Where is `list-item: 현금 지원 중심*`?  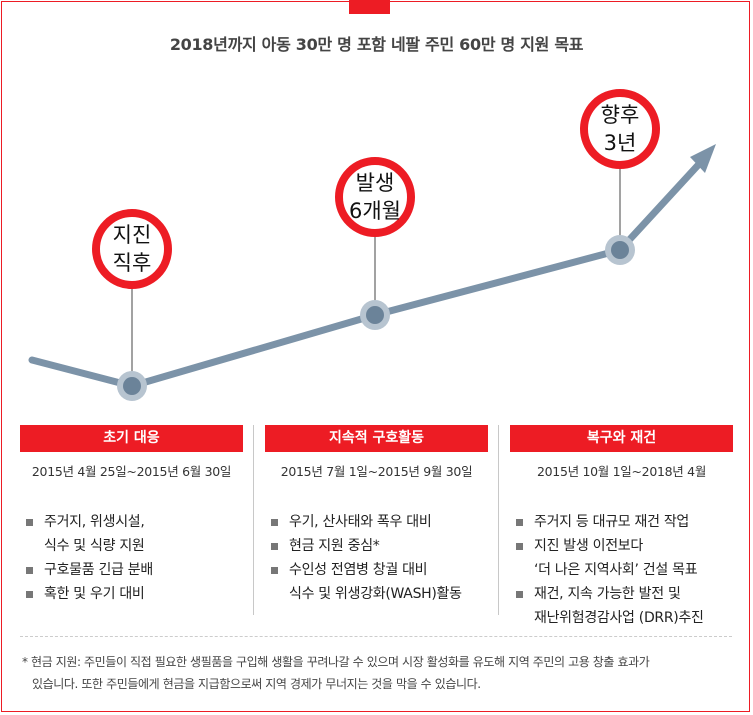 list-item: 현금 지원 중심* is located at coordinates (382, 546).